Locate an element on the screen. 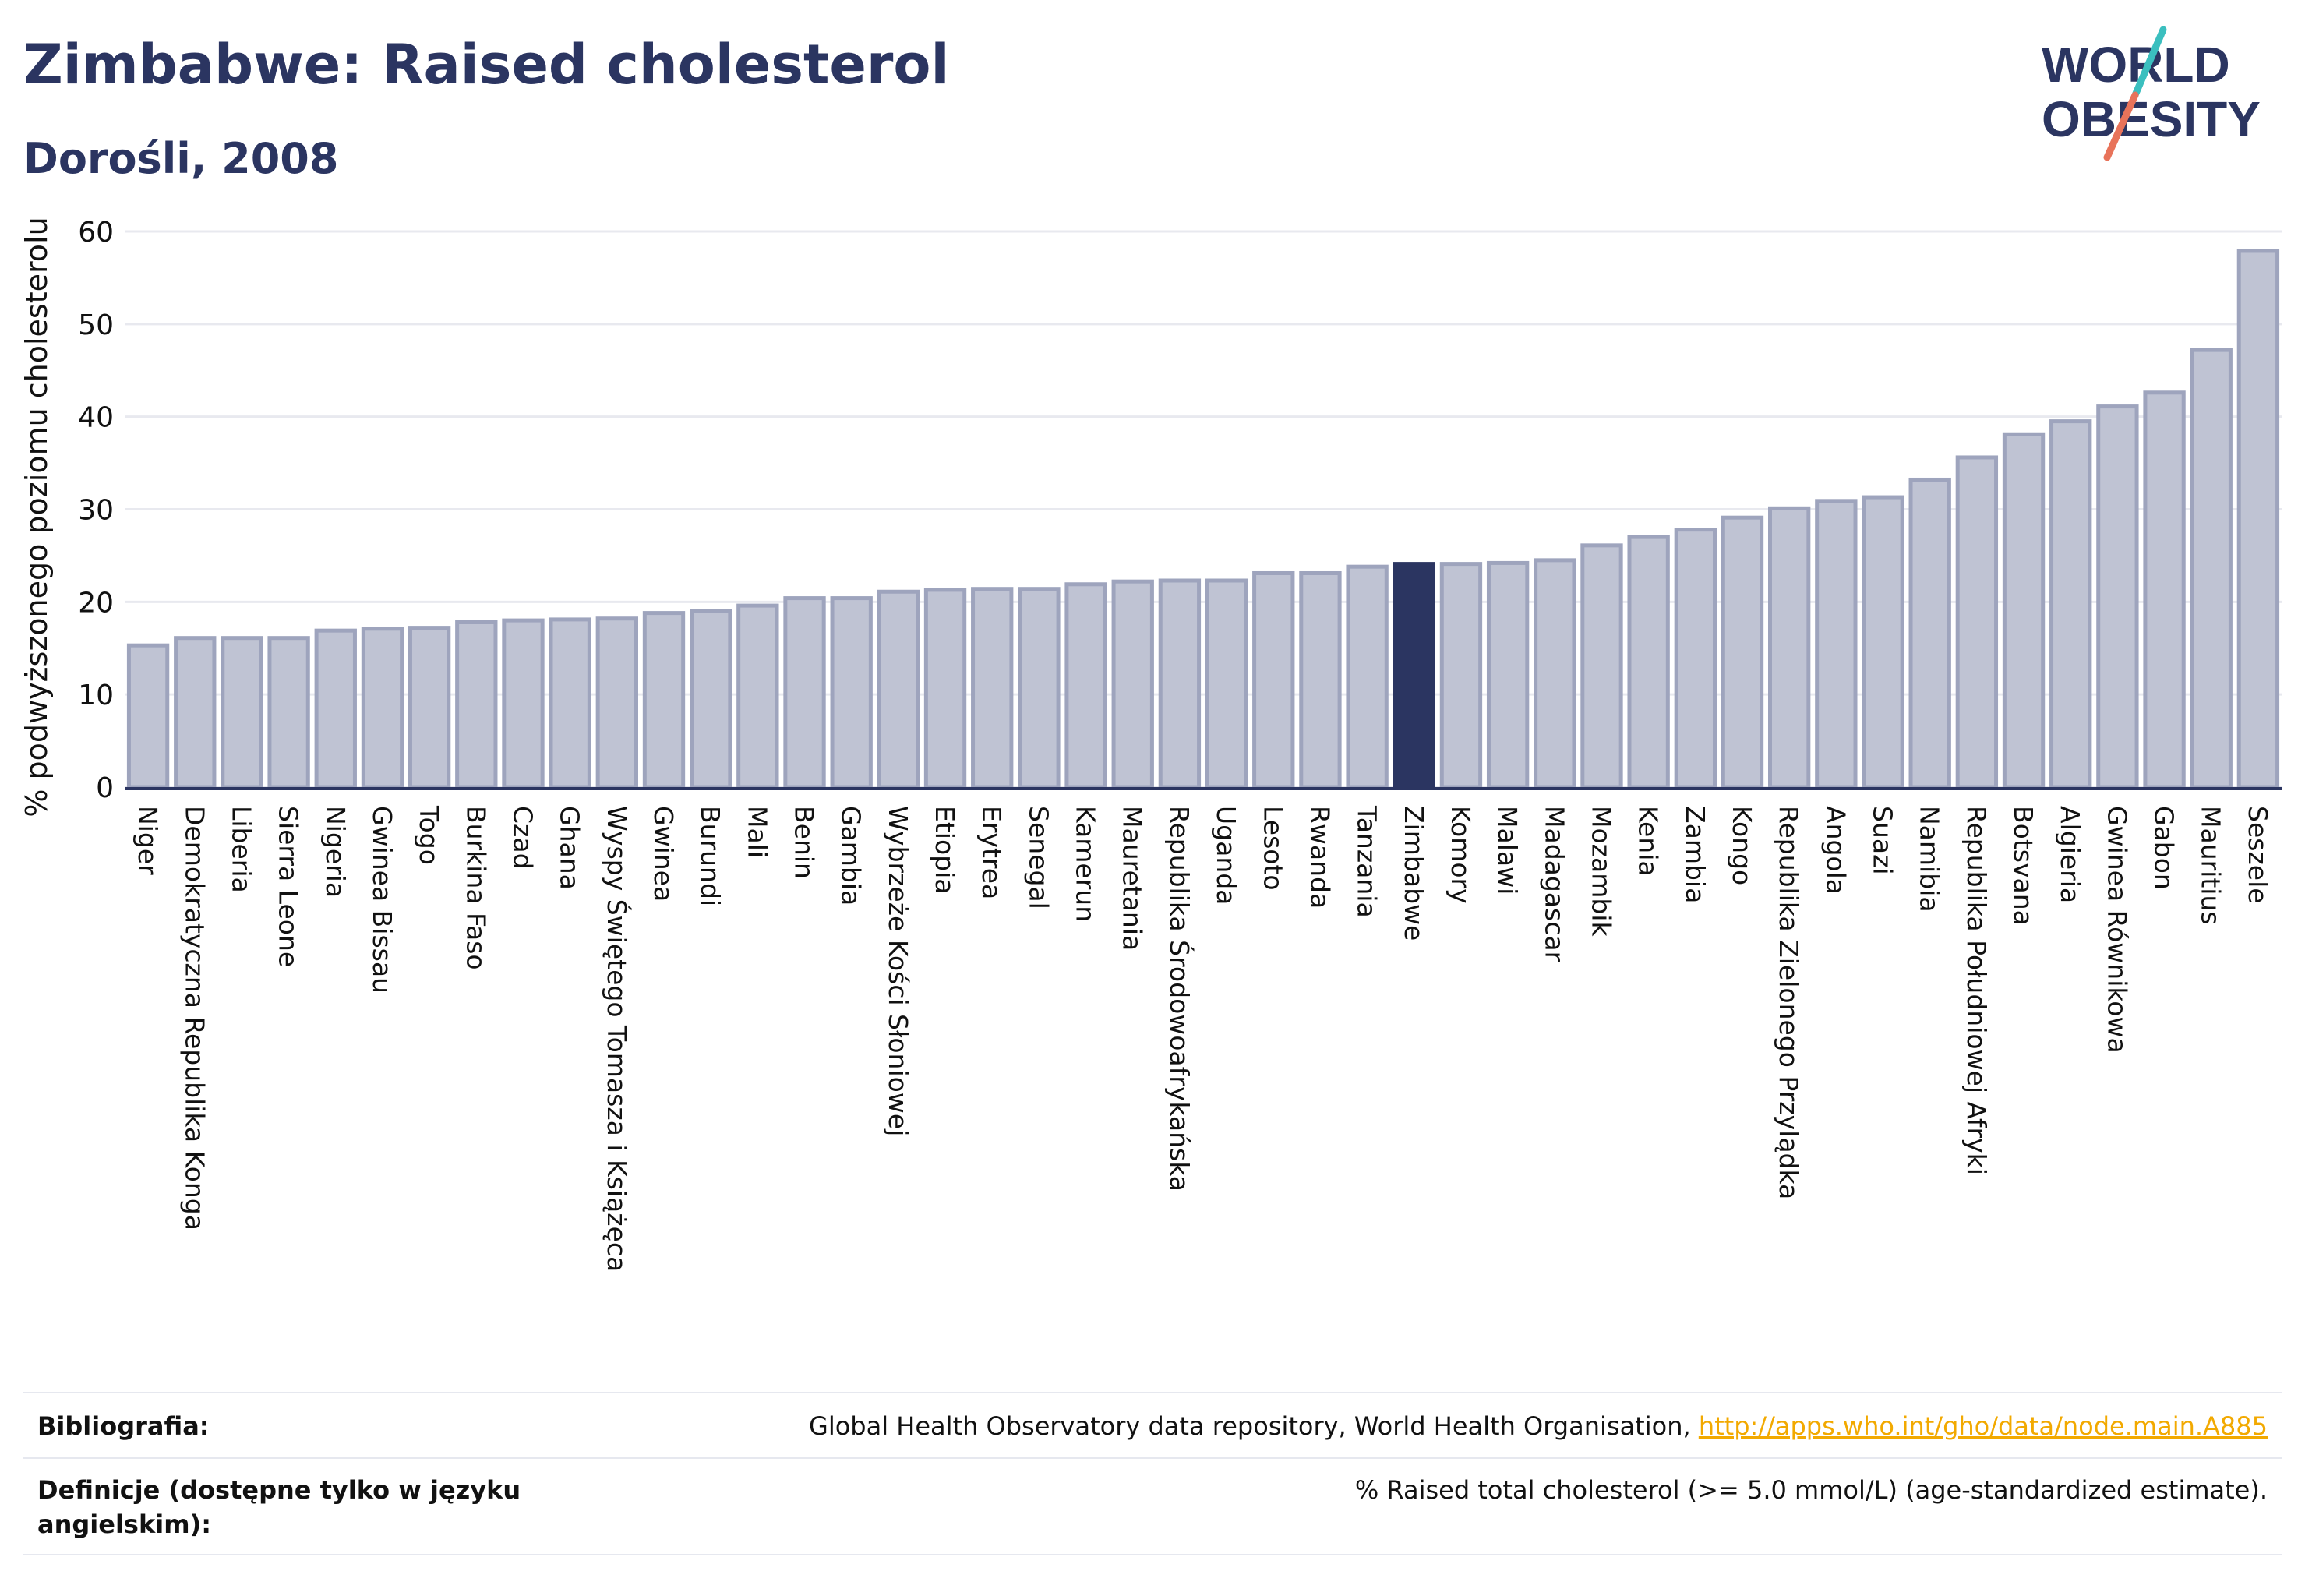 The width and height of the screenshot is (2305, 1596). x-tick-label: Ghana is located at coordinates (570, 848).